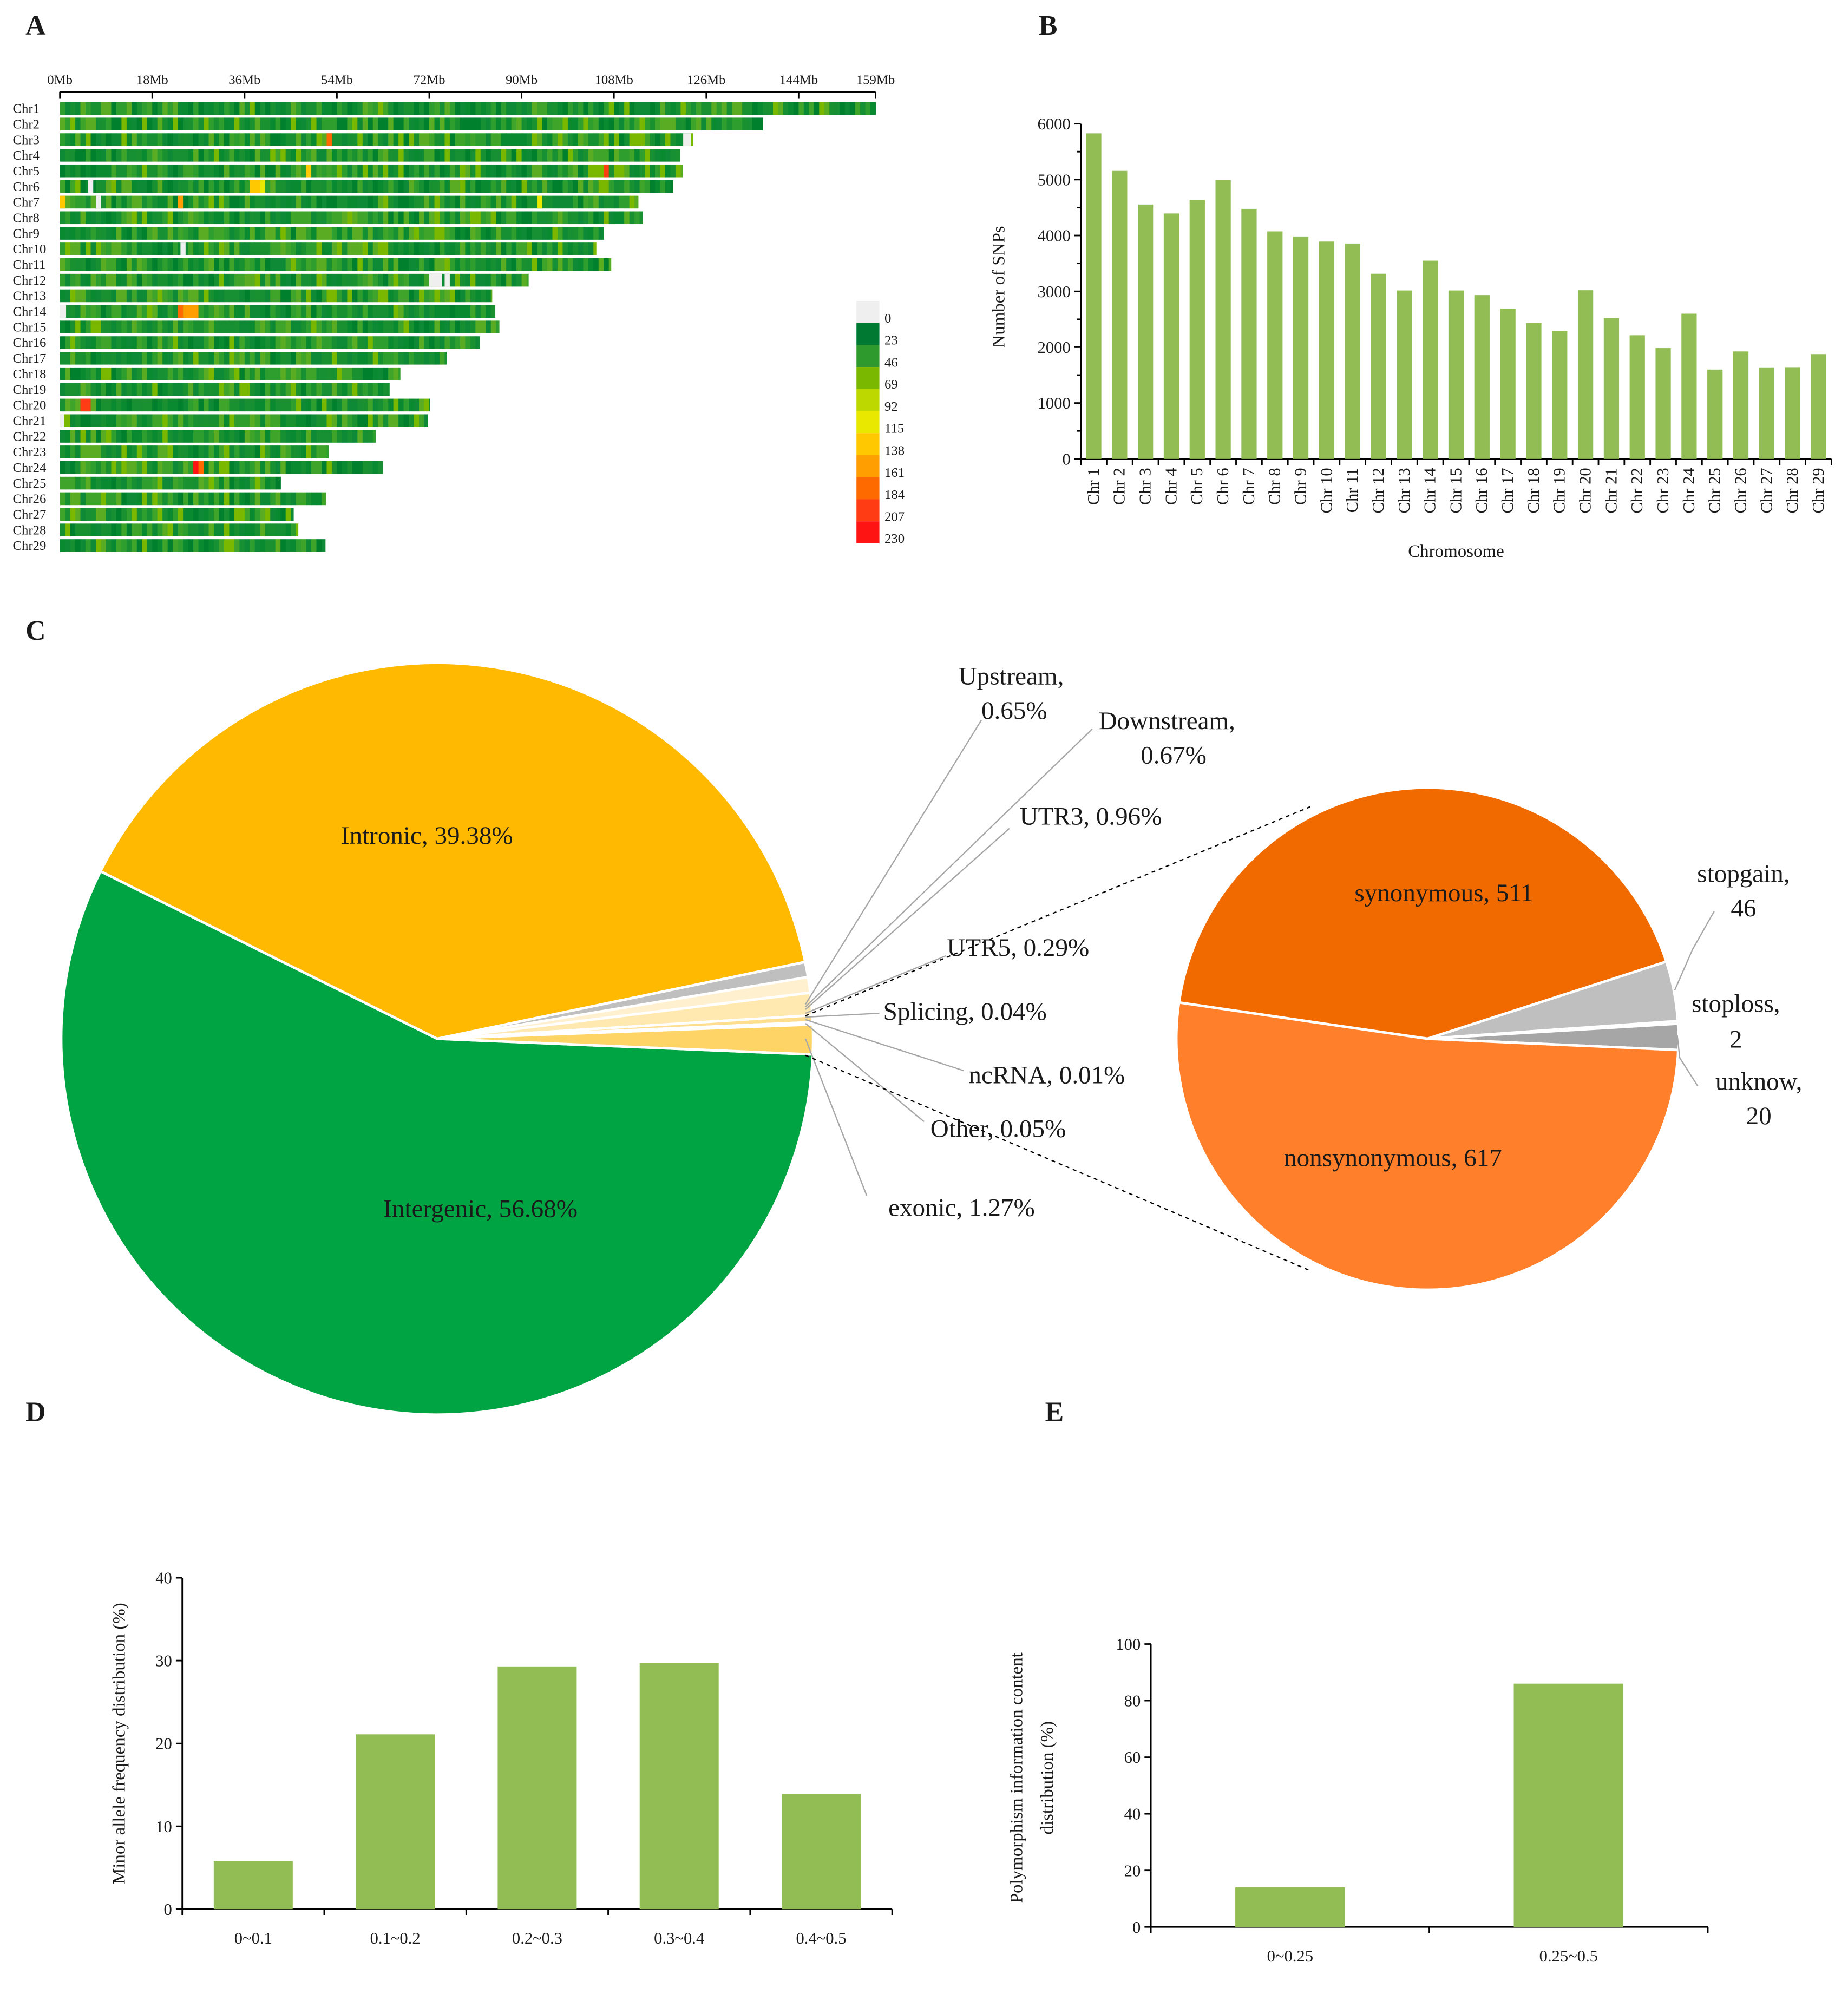  Describe the element at coordinates (1736, 1004) in the screenshot. I see `label-stoploss: stoploss,` at that location.